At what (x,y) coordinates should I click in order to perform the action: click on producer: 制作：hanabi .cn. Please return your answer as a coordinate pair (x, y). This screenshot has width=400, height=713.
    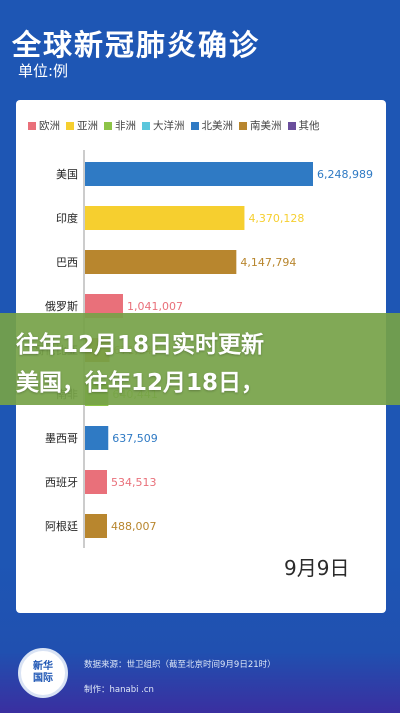
    Looking at the image, I should click on (119, 690).